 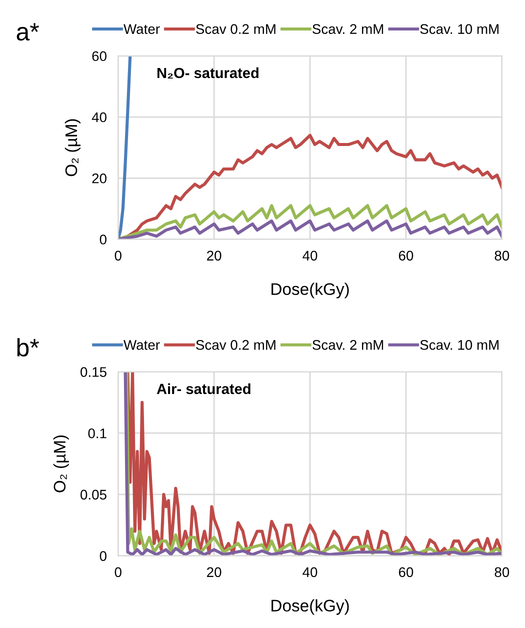 What do you see at coordinates (97, 433) in the screenshot?
I see `y-tick-label: 0.1` at bounding box center [97, 433].